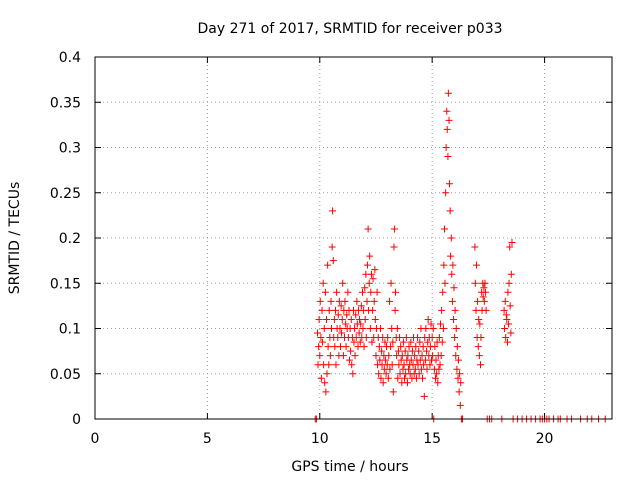 This screenshot has width=640, height=480. I want to click on y-tick-label: 0, so click(76, 420).